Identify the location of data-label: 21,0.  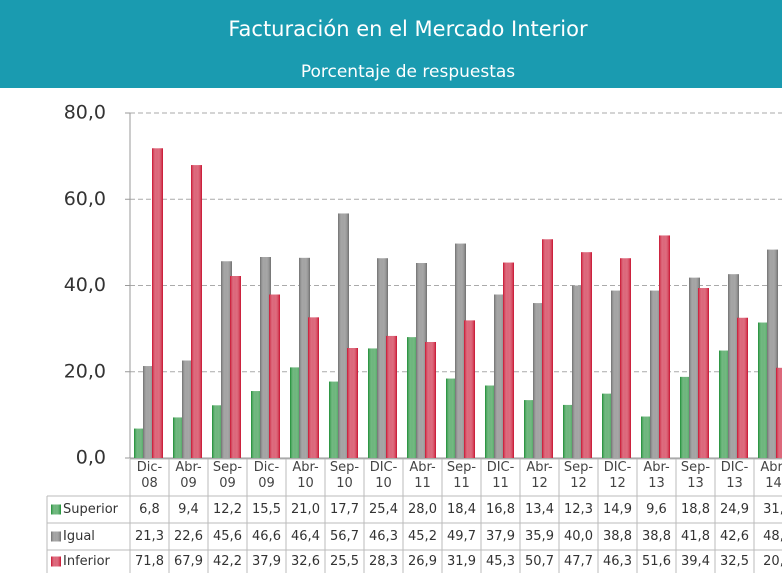
(305, 509).